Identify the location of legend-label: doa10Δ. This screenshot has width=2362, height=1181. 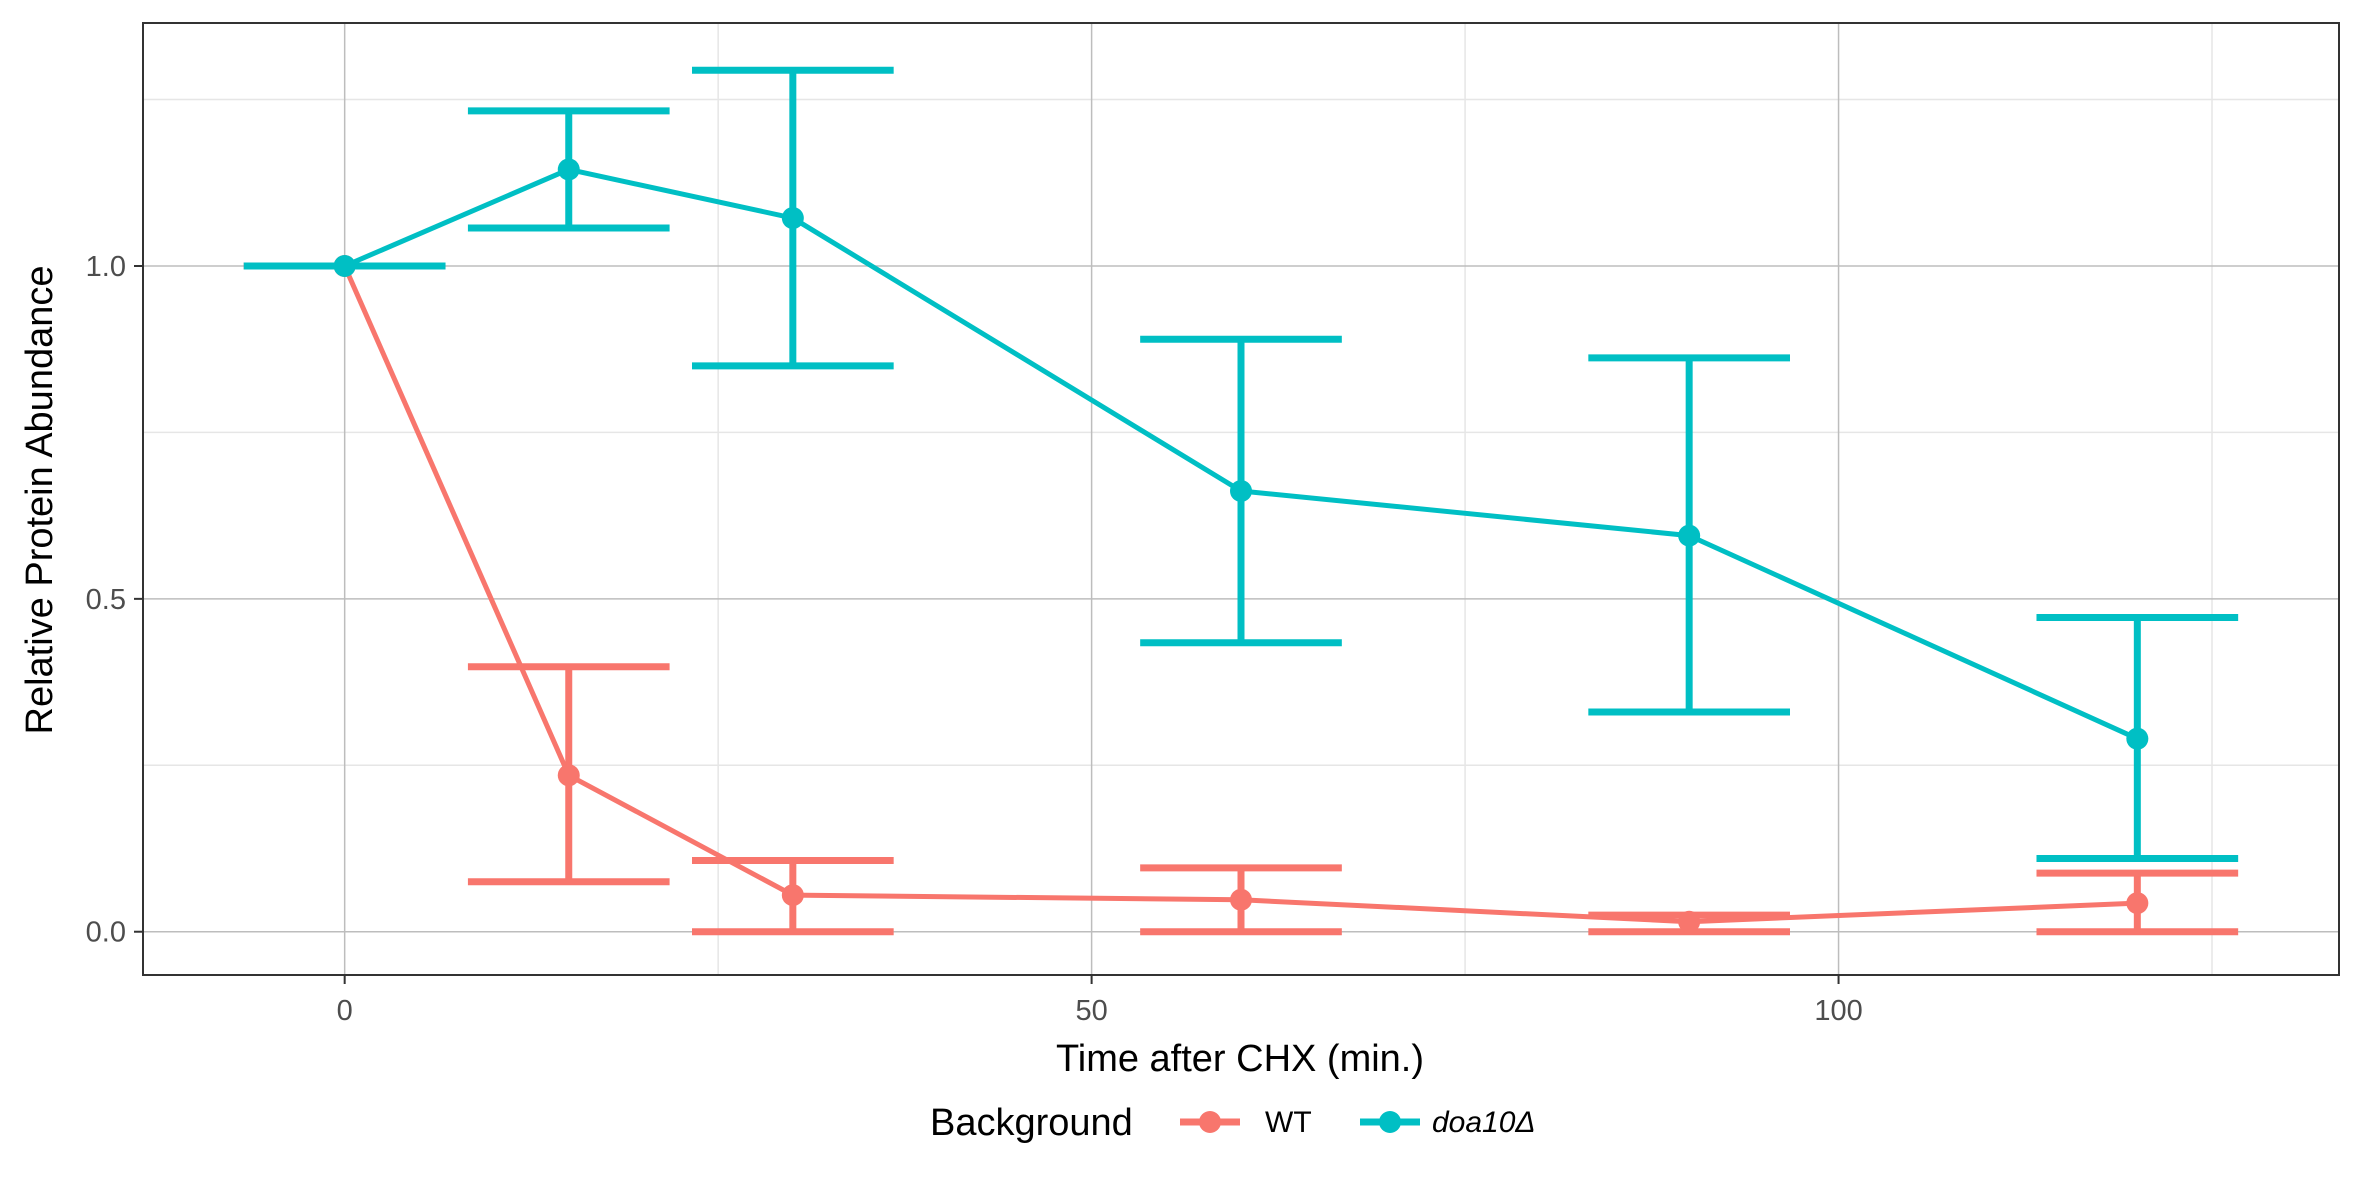
(1484, 1122).